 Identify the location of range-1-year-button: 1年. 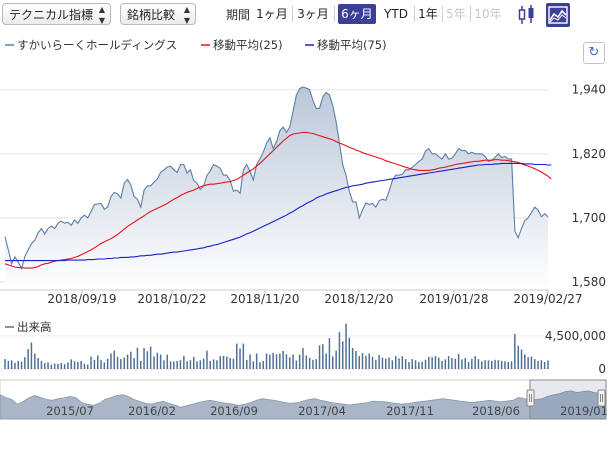
(428, 14).